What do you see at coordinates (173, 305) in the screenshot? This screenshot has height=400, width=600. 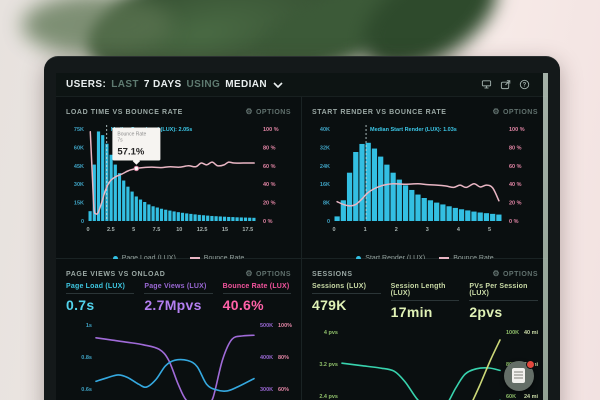 I see `metric-value: 2.7Mpvs` at bounding box center [173, 305].